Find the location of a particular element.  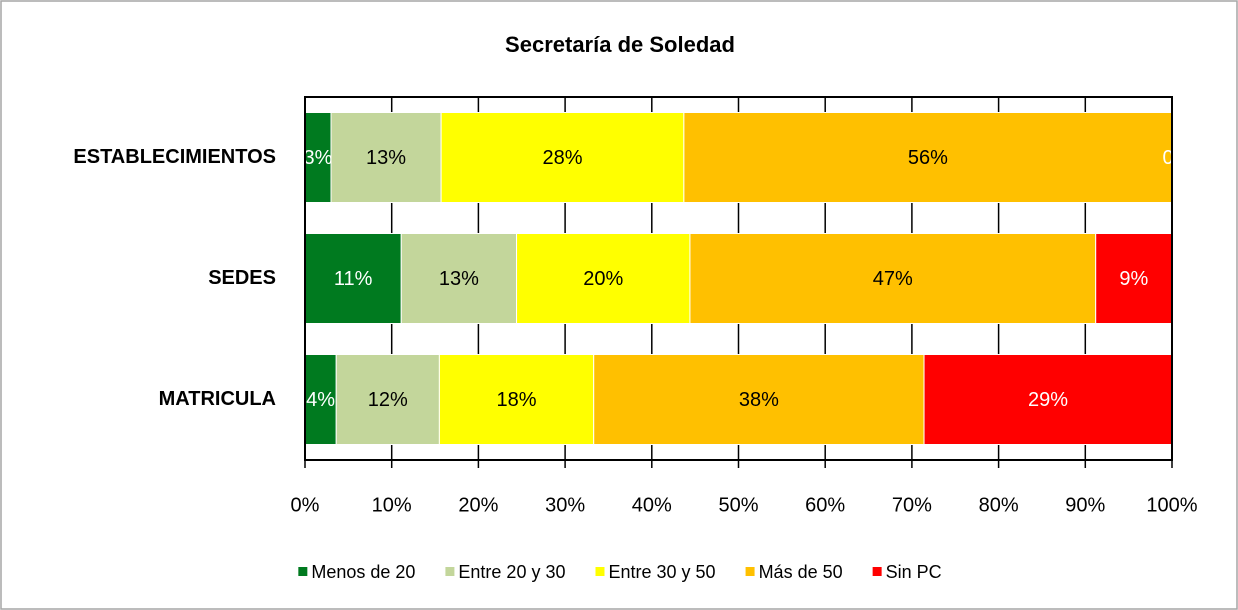

data-label: 29% is located at coordinates (1048, 400).